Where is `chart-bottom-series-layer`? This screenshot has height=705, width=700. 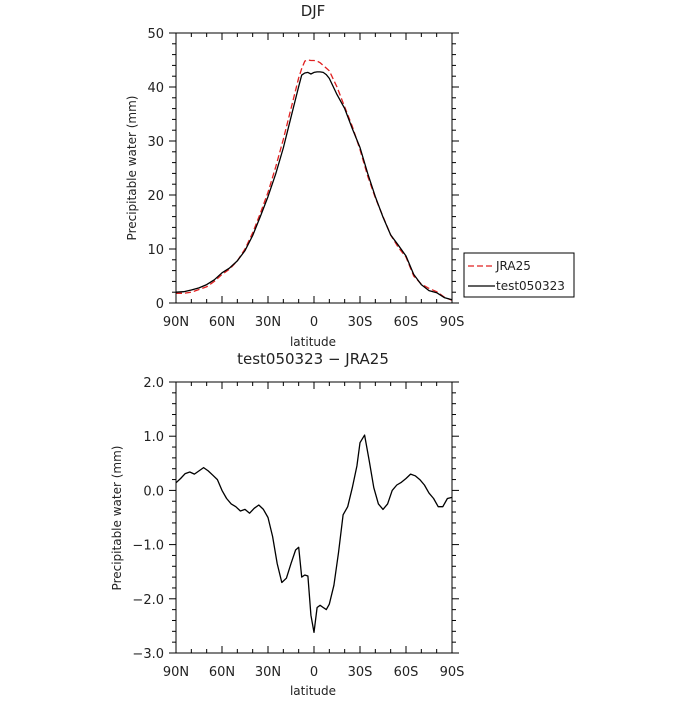 chart-bottom-series-layer is located at coordinates (314, 534).